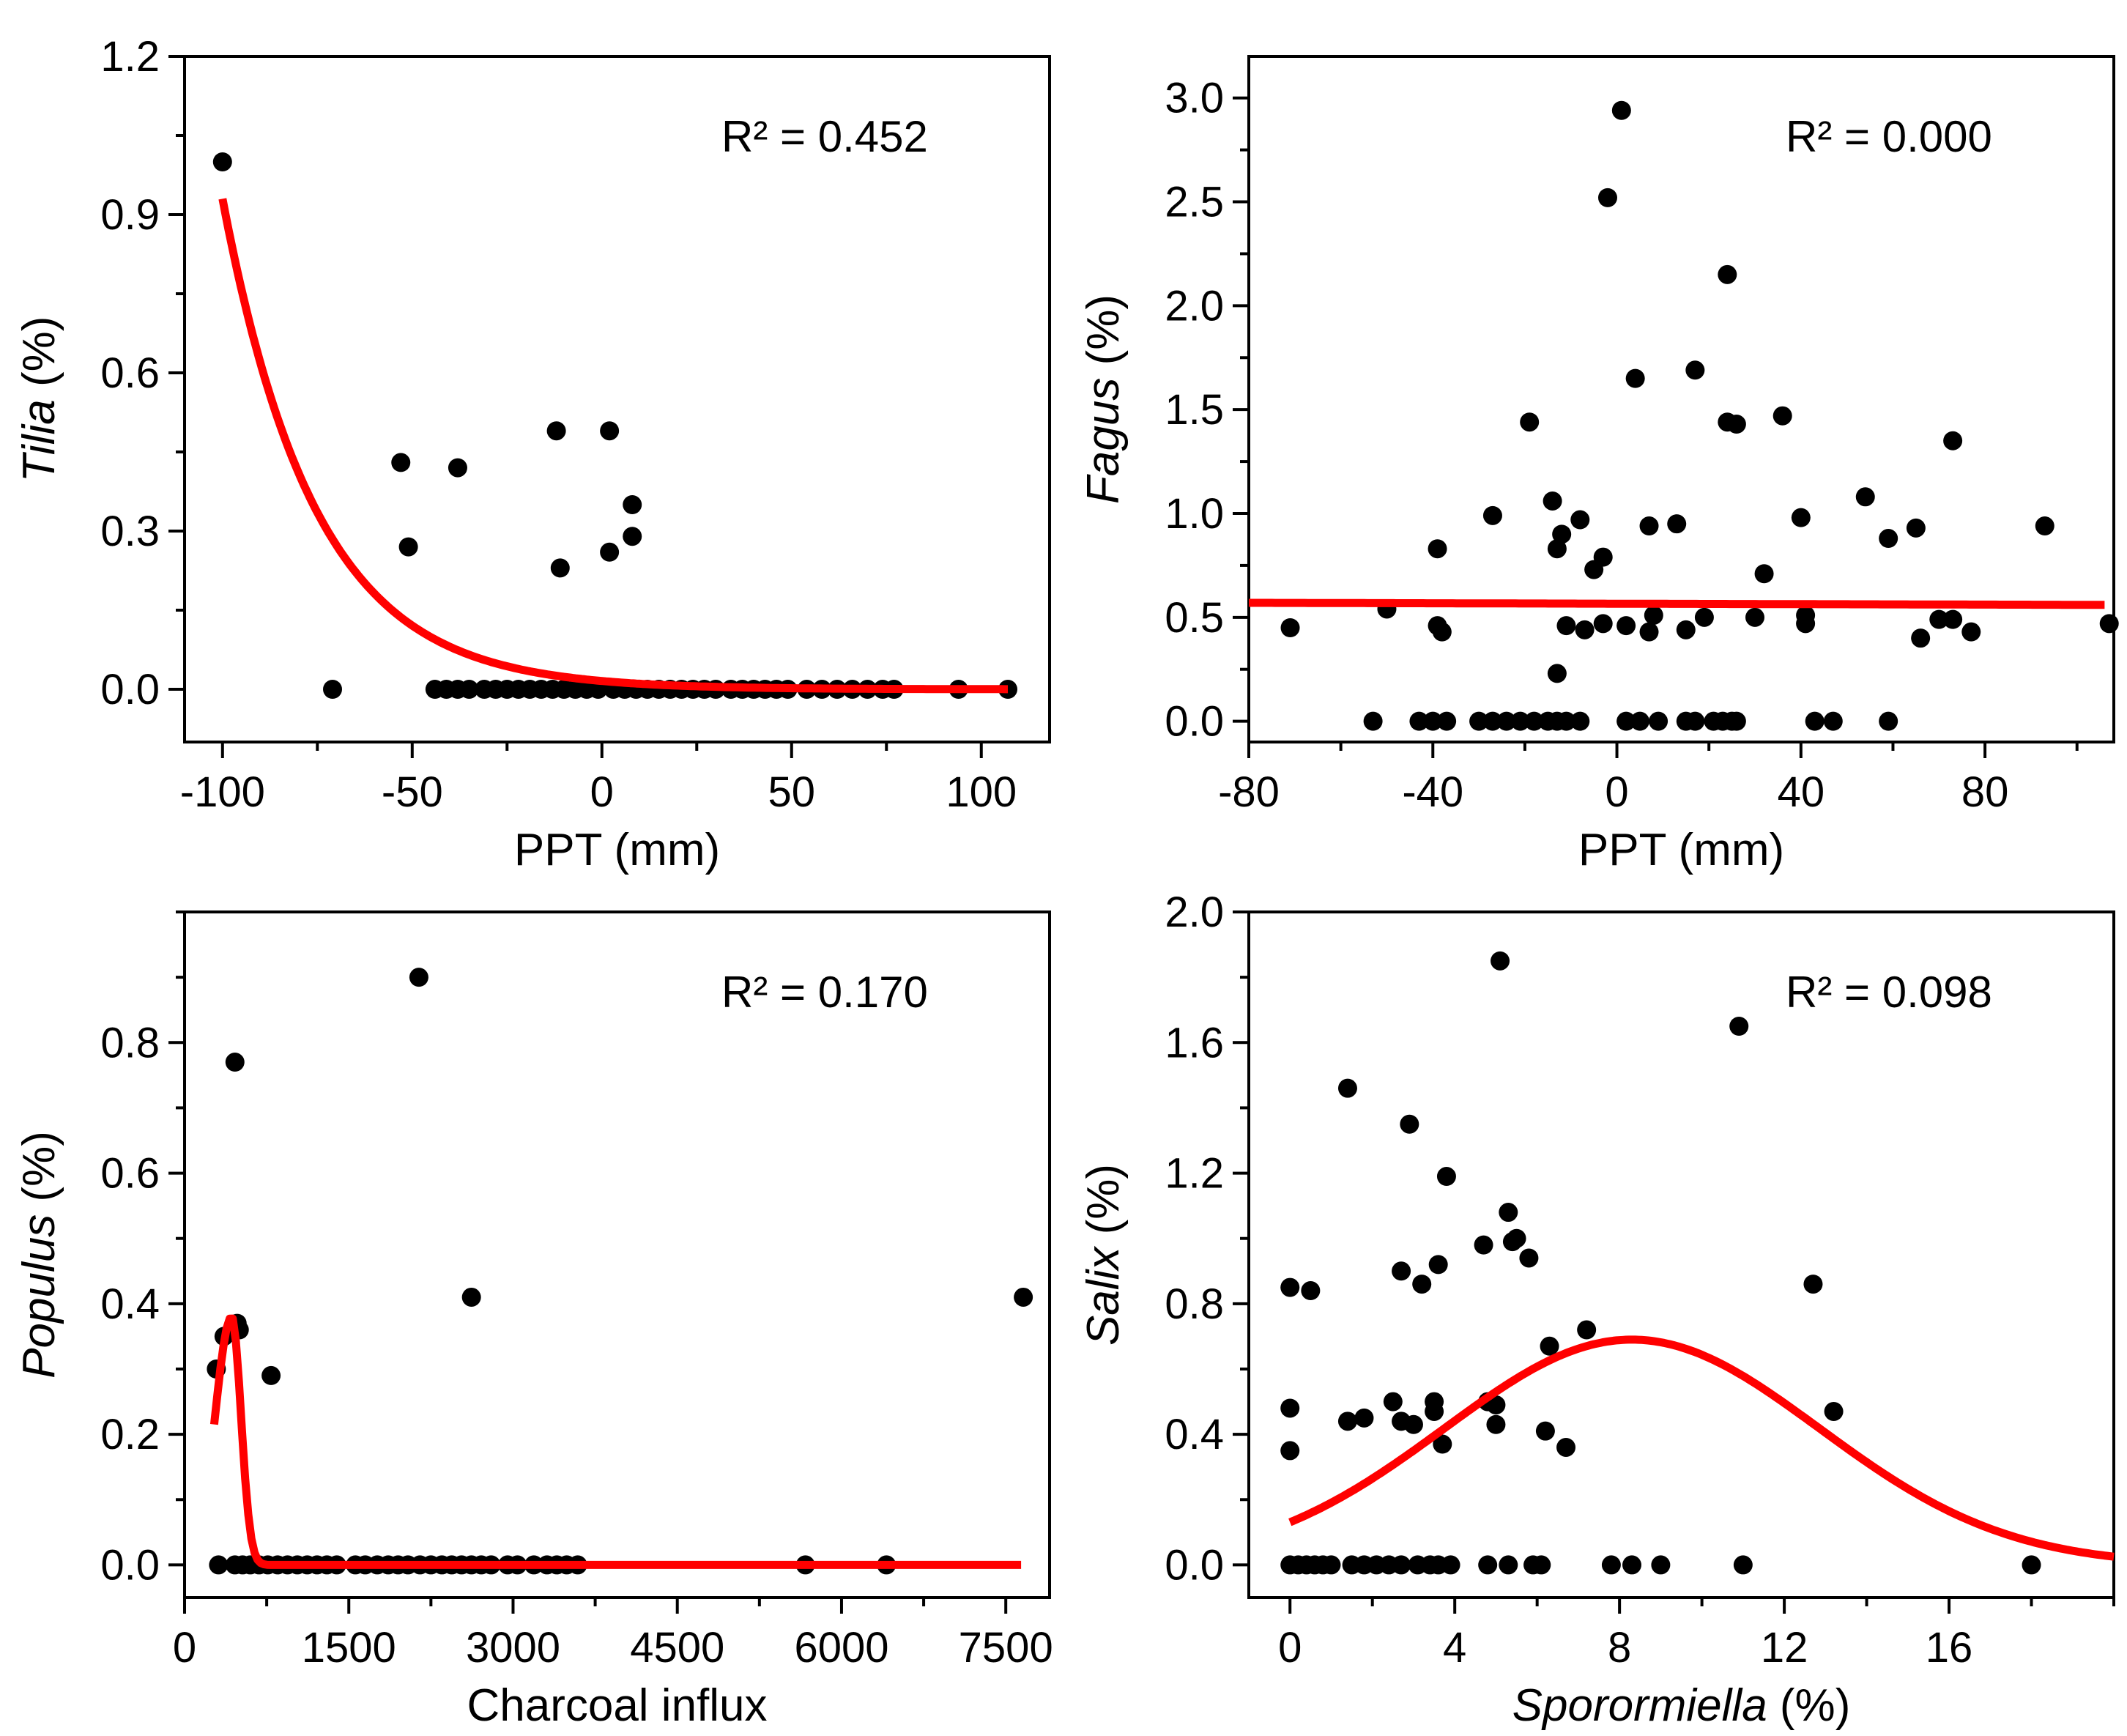  What do you see at coordinates (1701, 1448) in the screenshot?
I see `panel-d-fit-curve` at bounding box center [1701, 1448].